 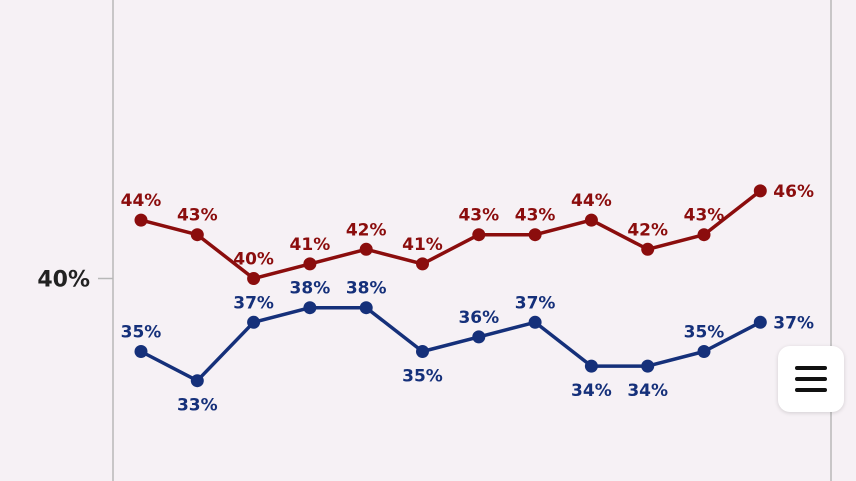 What do you see at coordinates (478, 318) in the screenshot?
I see `data-label: 36%` at bounding box center [478, 318].